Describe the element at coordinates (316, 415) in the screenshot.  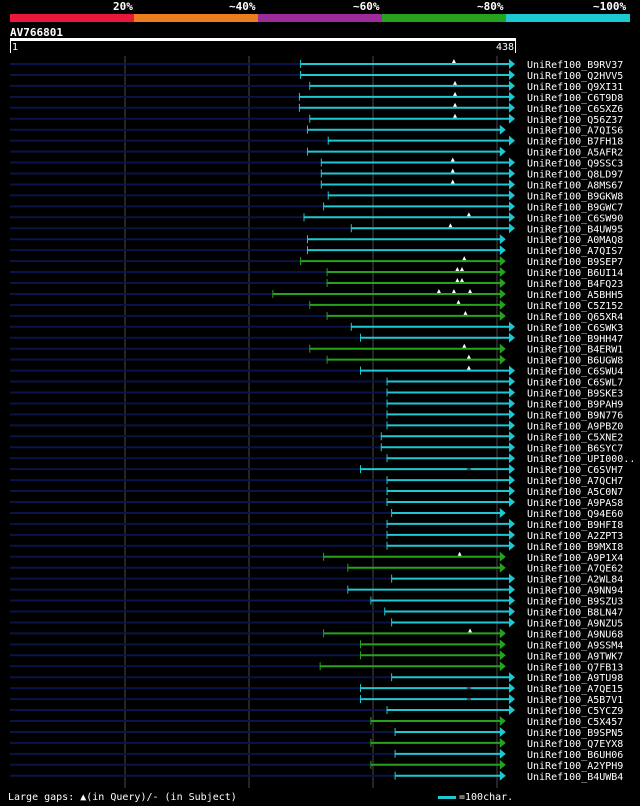
I see `hit-row: UniRef100_B9N776` at that location.